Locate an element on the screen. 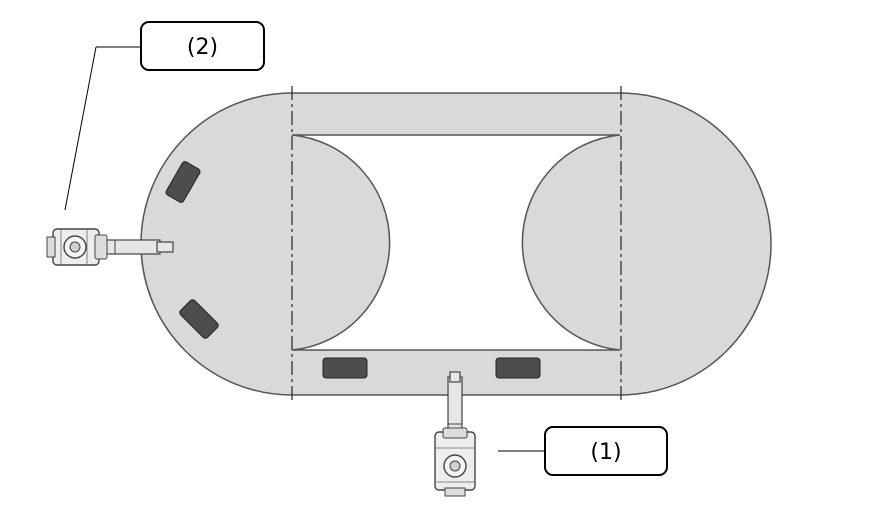  callout-label-1: (1) is located at coordinates (605, 452).